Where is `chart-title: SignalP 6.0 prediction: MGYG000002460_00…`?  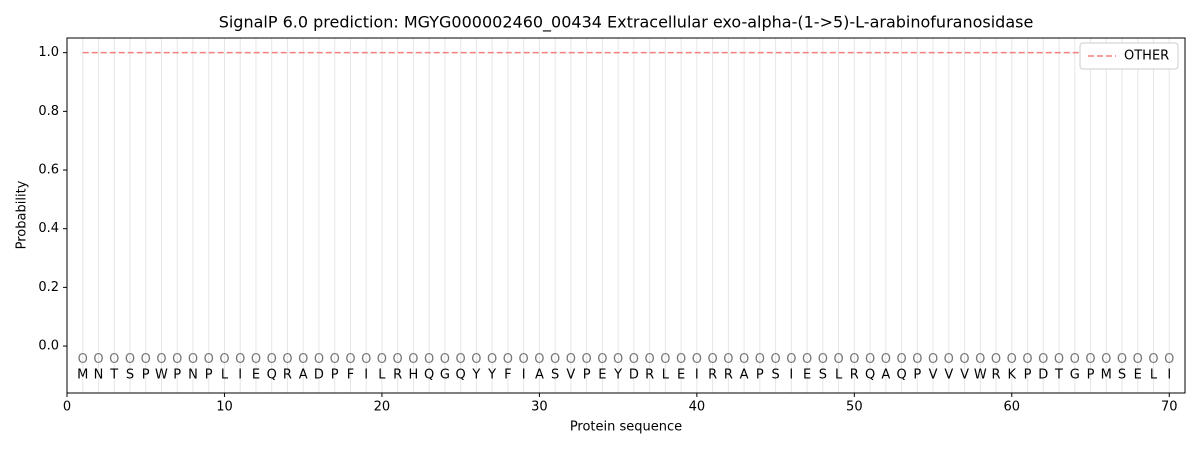 chart-title: SignalP 6.0 prediction: MGYG000002460_00… is located at coordinates (626, 23).